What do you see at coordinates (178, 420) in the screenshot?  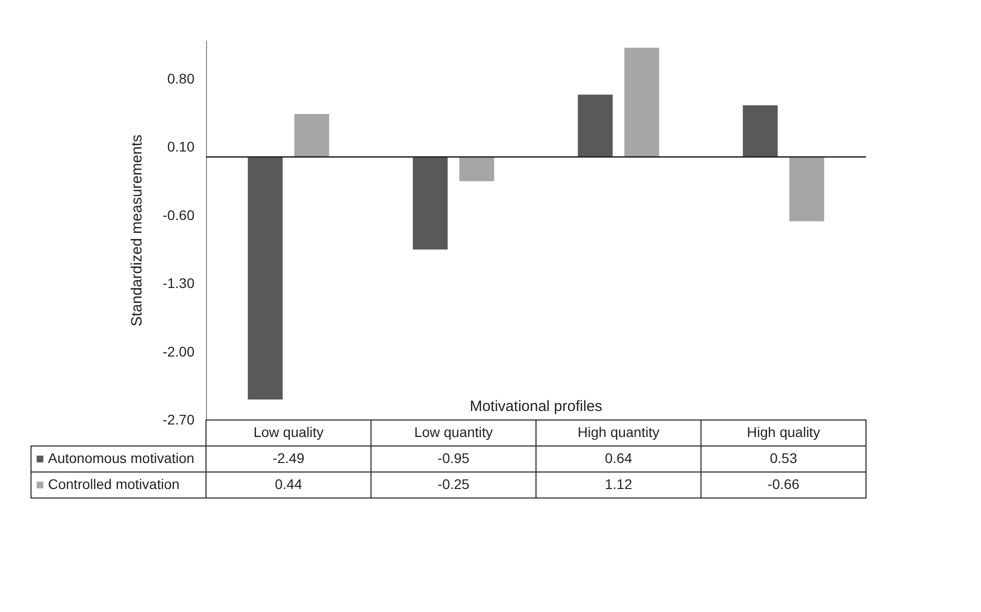 I see `y-tick-label: -2.70` at bounding box center [178, 420].